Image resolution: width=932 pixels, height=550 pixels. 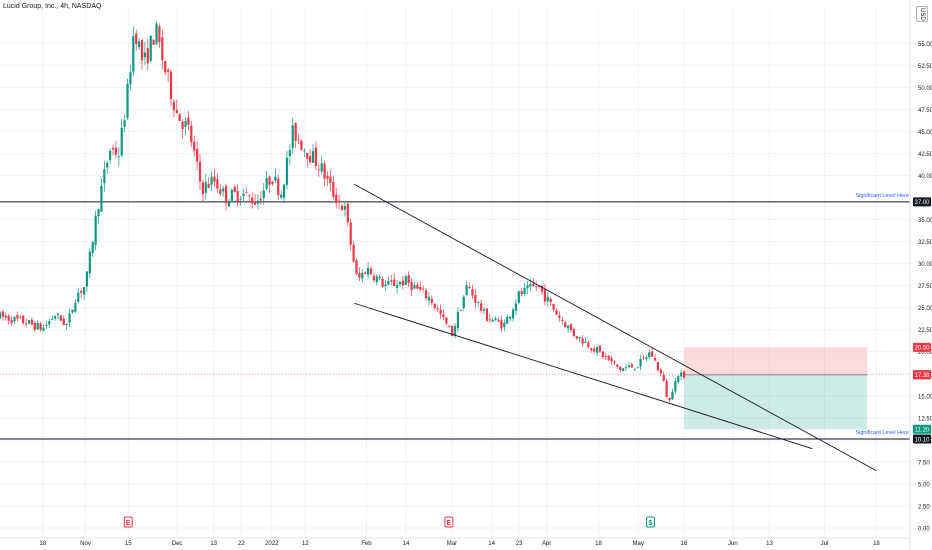 I want to click on event-icon: $, so click(x=650, y=522).